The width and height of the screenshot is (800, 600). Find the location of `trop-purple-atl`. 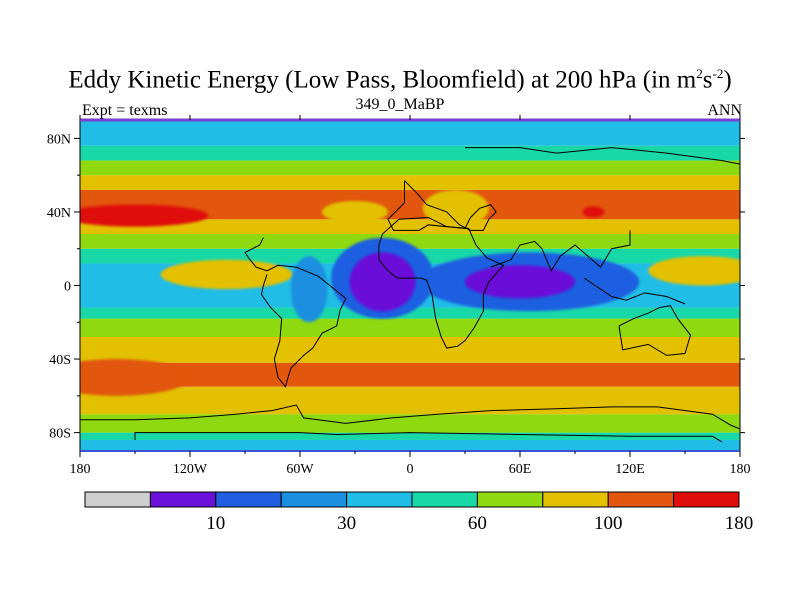

trop-purple-atl is located at coordinates (382, 282).